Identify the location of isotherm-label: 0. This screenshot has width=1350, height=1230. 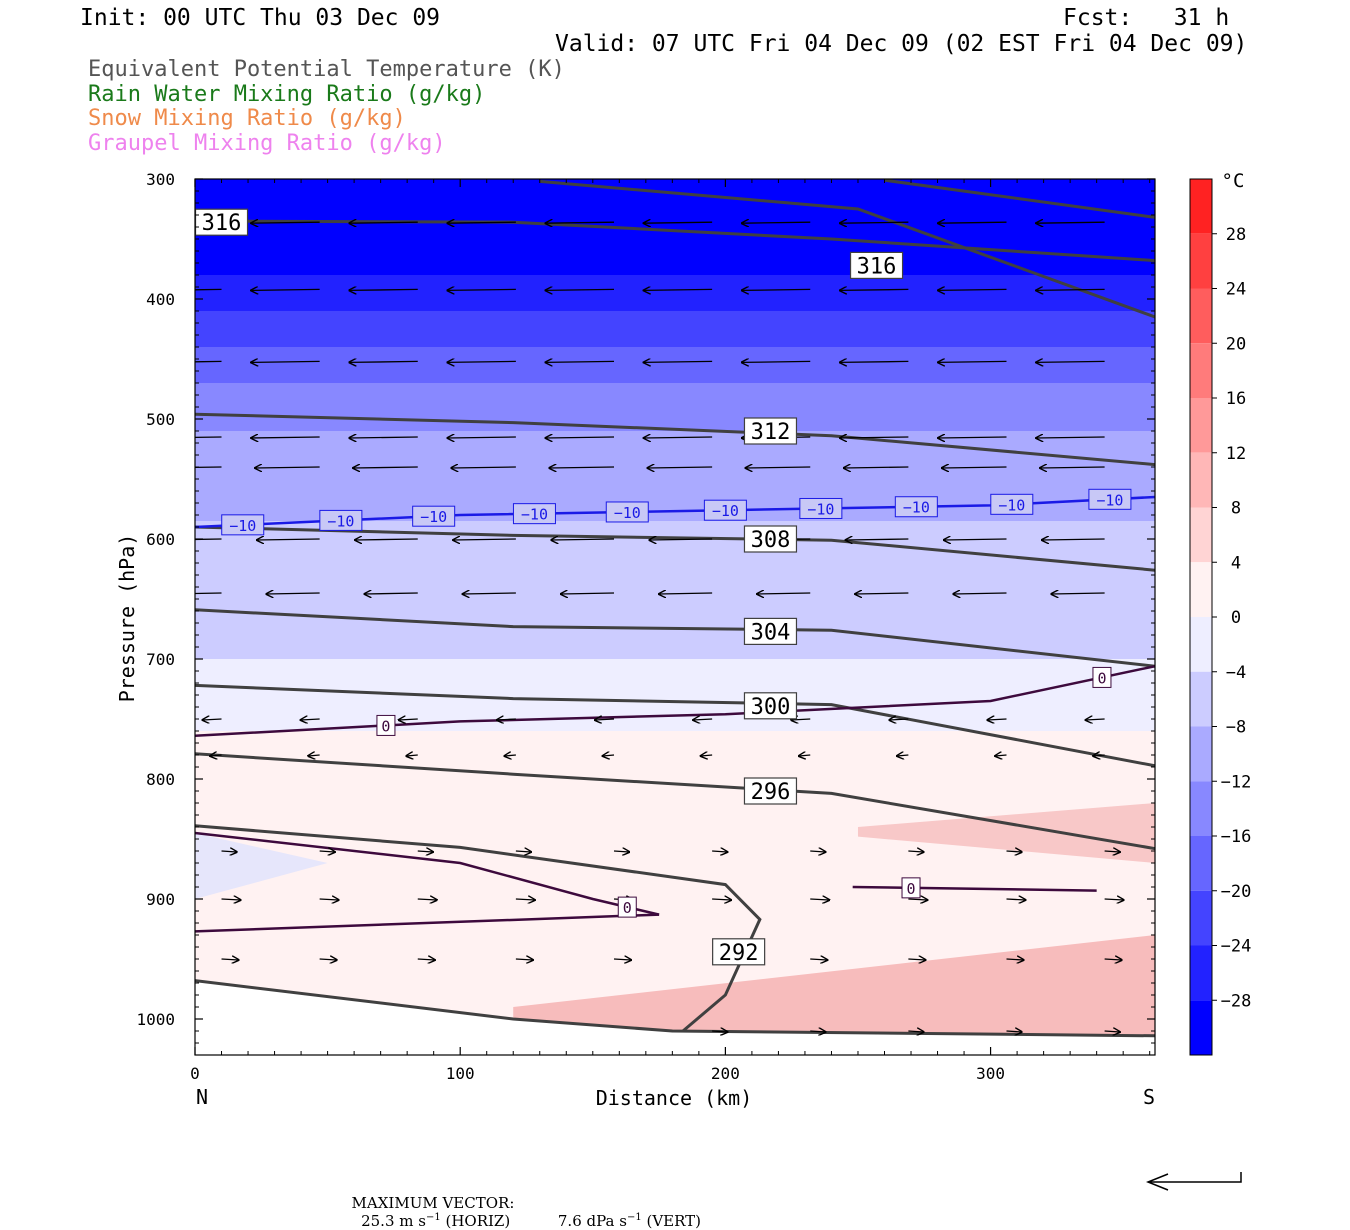
(627, 908).